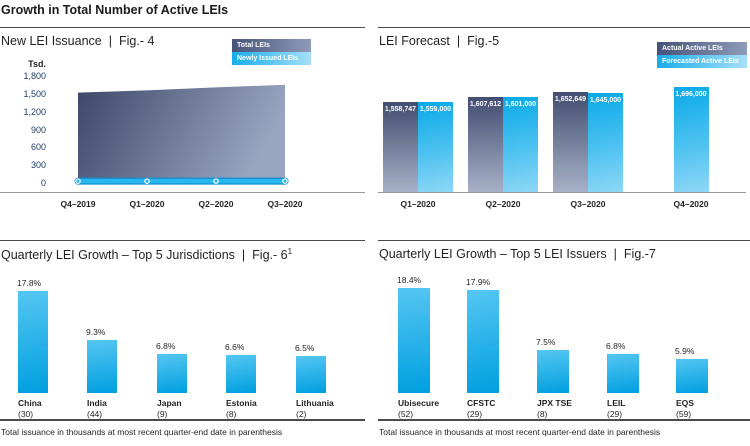 The image size is (750, 446). What do you see at coordinates (400, 110) in the screenshot?
I see `bar-value-label: 1,558,747` at bounding box center [400, 110].